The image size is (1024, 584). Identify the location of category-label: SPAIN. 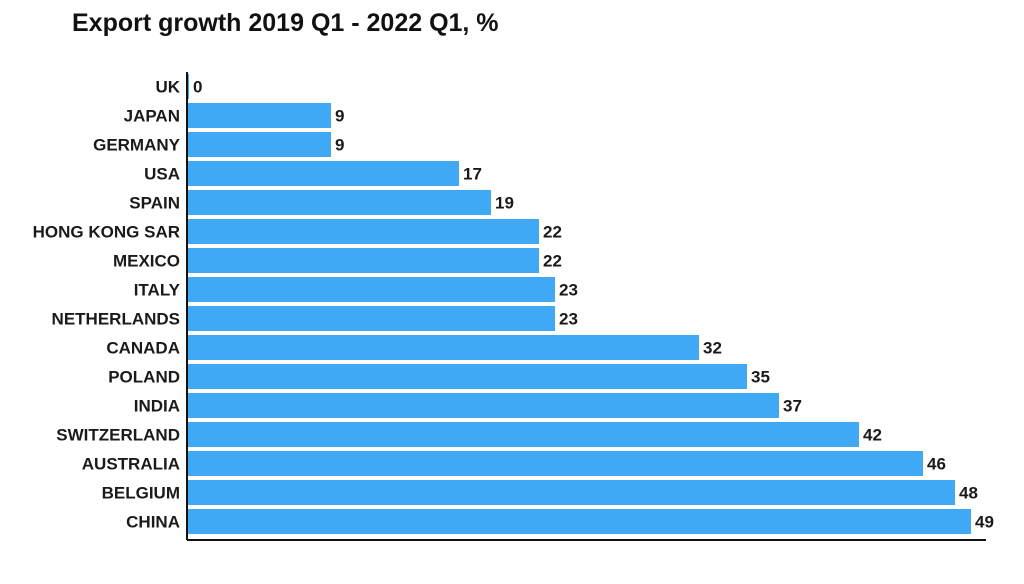
(154, 203).